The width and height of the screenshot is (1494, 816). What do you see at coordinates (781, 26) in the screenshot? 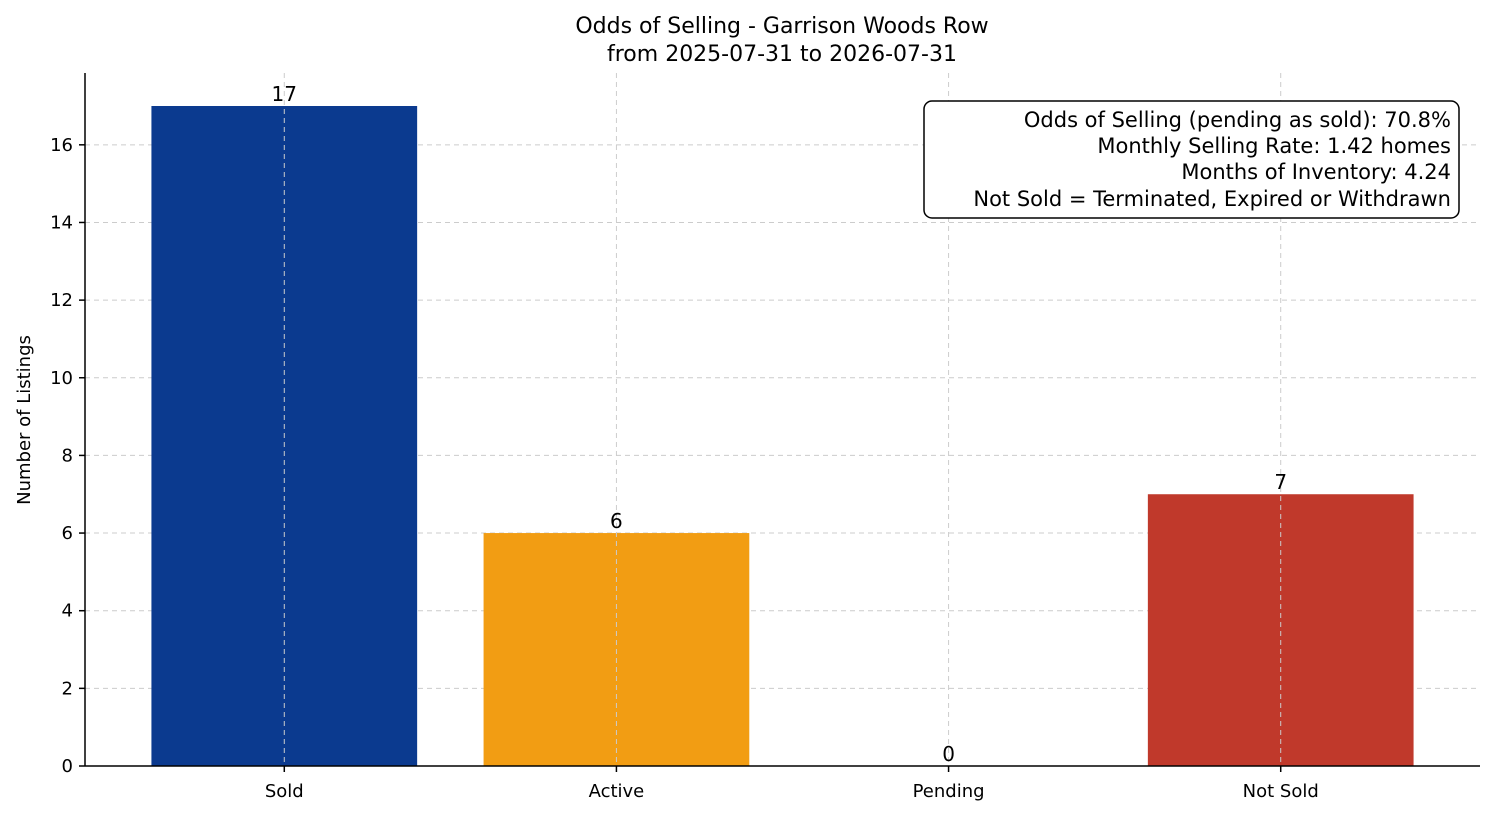
I see `chart-title: Odds of Selling - Garrison Woods Row` at bounding box center [781, 26].